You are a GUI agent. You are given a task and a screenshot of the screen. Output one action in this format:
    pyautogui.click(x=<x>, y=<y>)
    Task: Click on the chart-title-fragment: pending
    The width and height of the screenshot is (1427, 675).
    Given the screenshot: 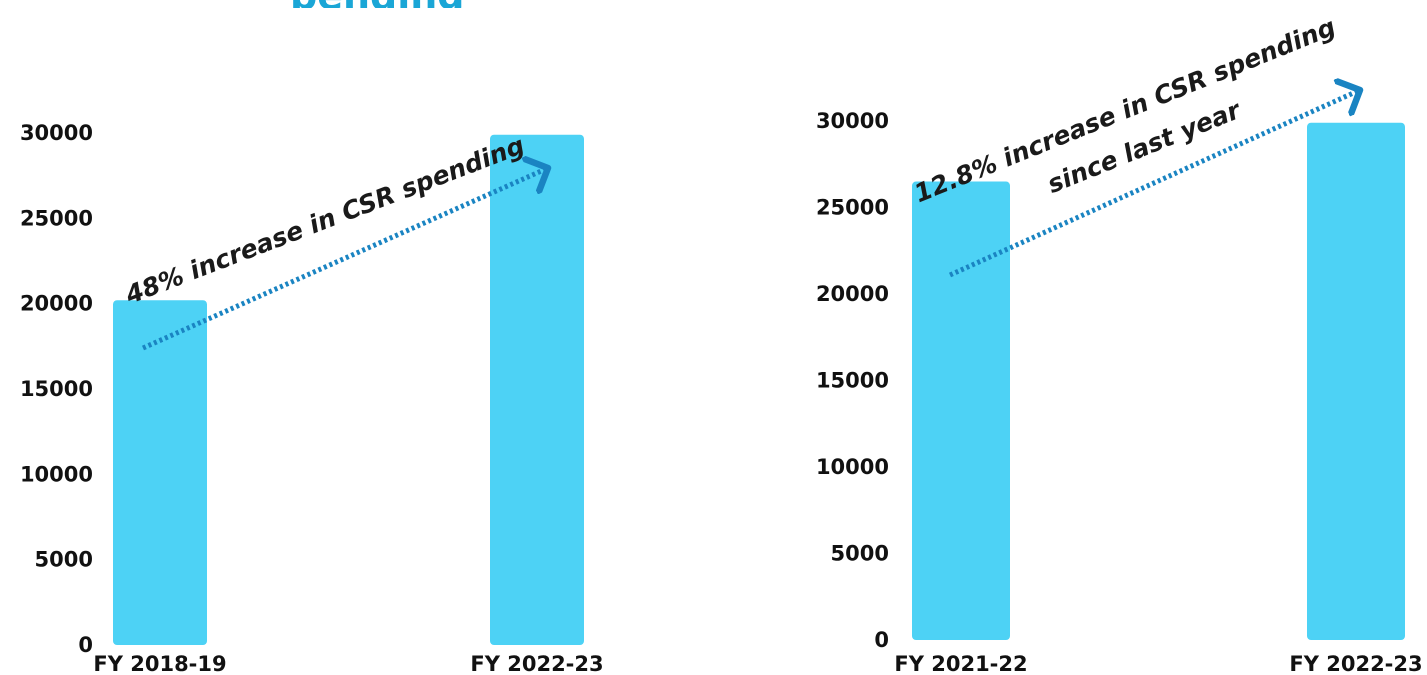 What is the action you would take?
    pyautogui.click(x=377, y=4)
    